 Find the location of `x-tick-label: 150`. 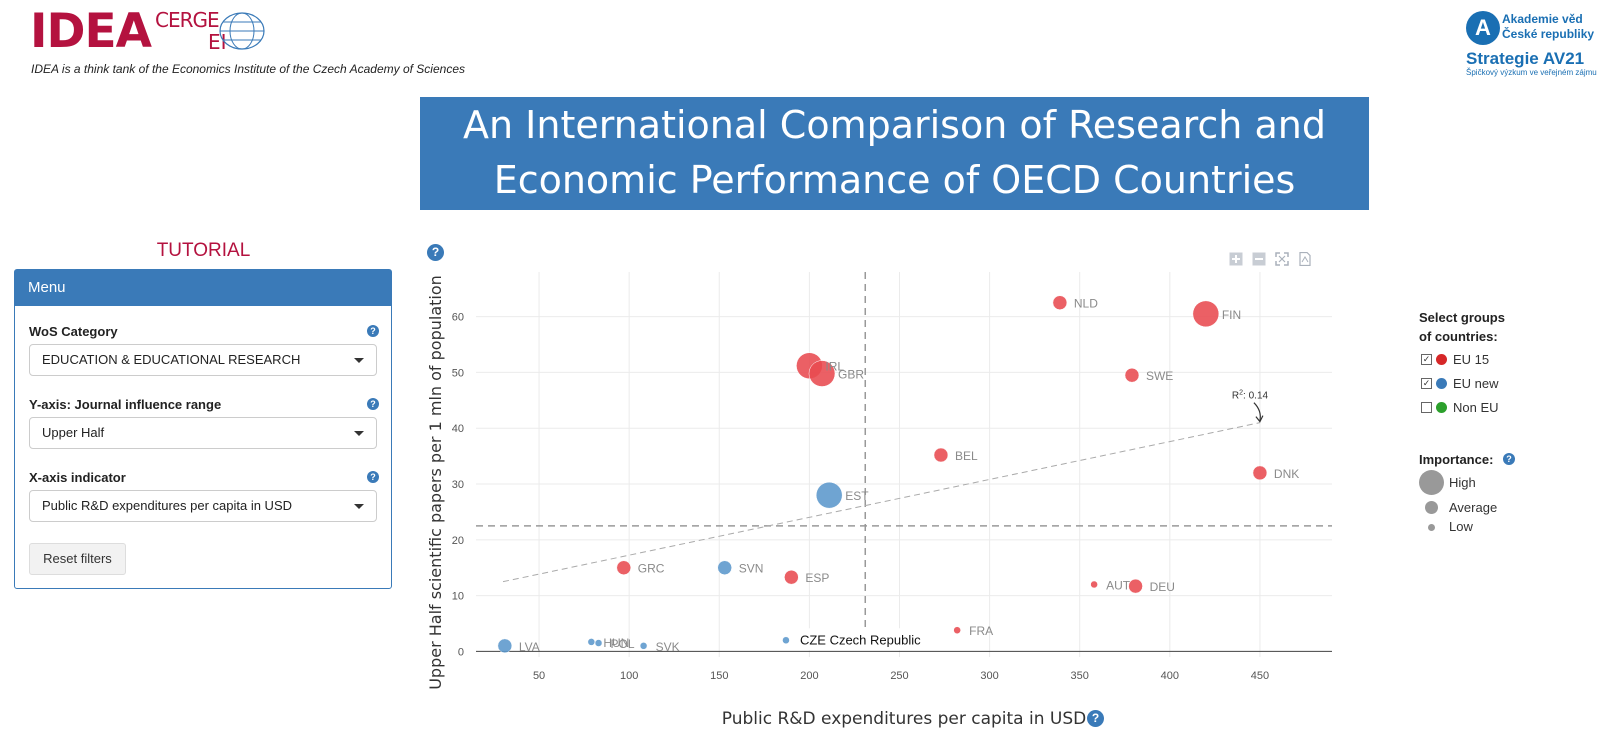

x-tick-label: 150 is located at coordinates (719, 676).